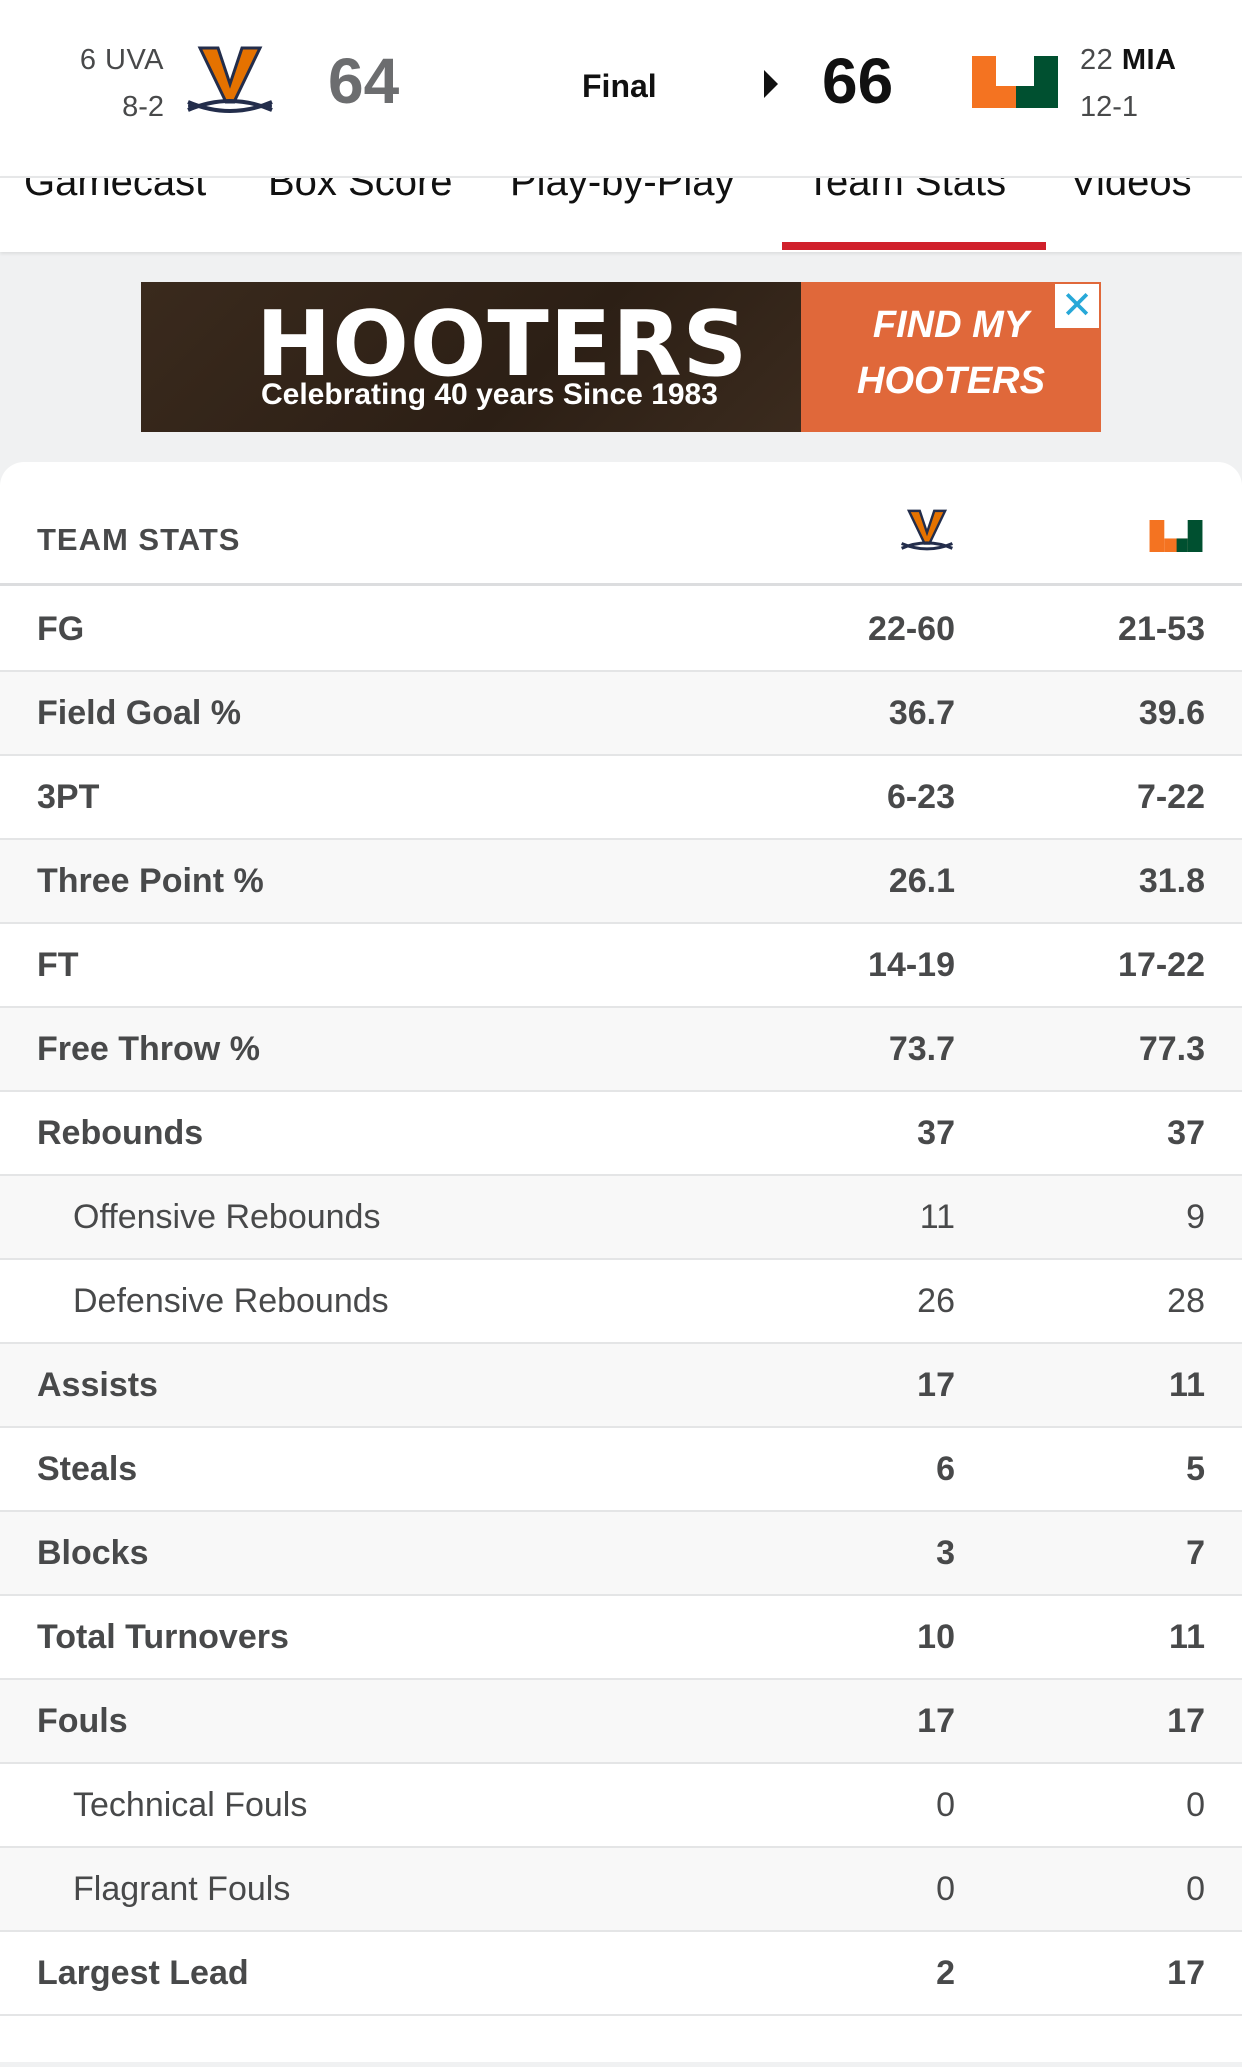 This screenshot has height=2067, width=1242. Describe the element at coordinates (621, 1890) in the screenshot. I see `stat-row: Flagrant Fouls 0 0` at that location.